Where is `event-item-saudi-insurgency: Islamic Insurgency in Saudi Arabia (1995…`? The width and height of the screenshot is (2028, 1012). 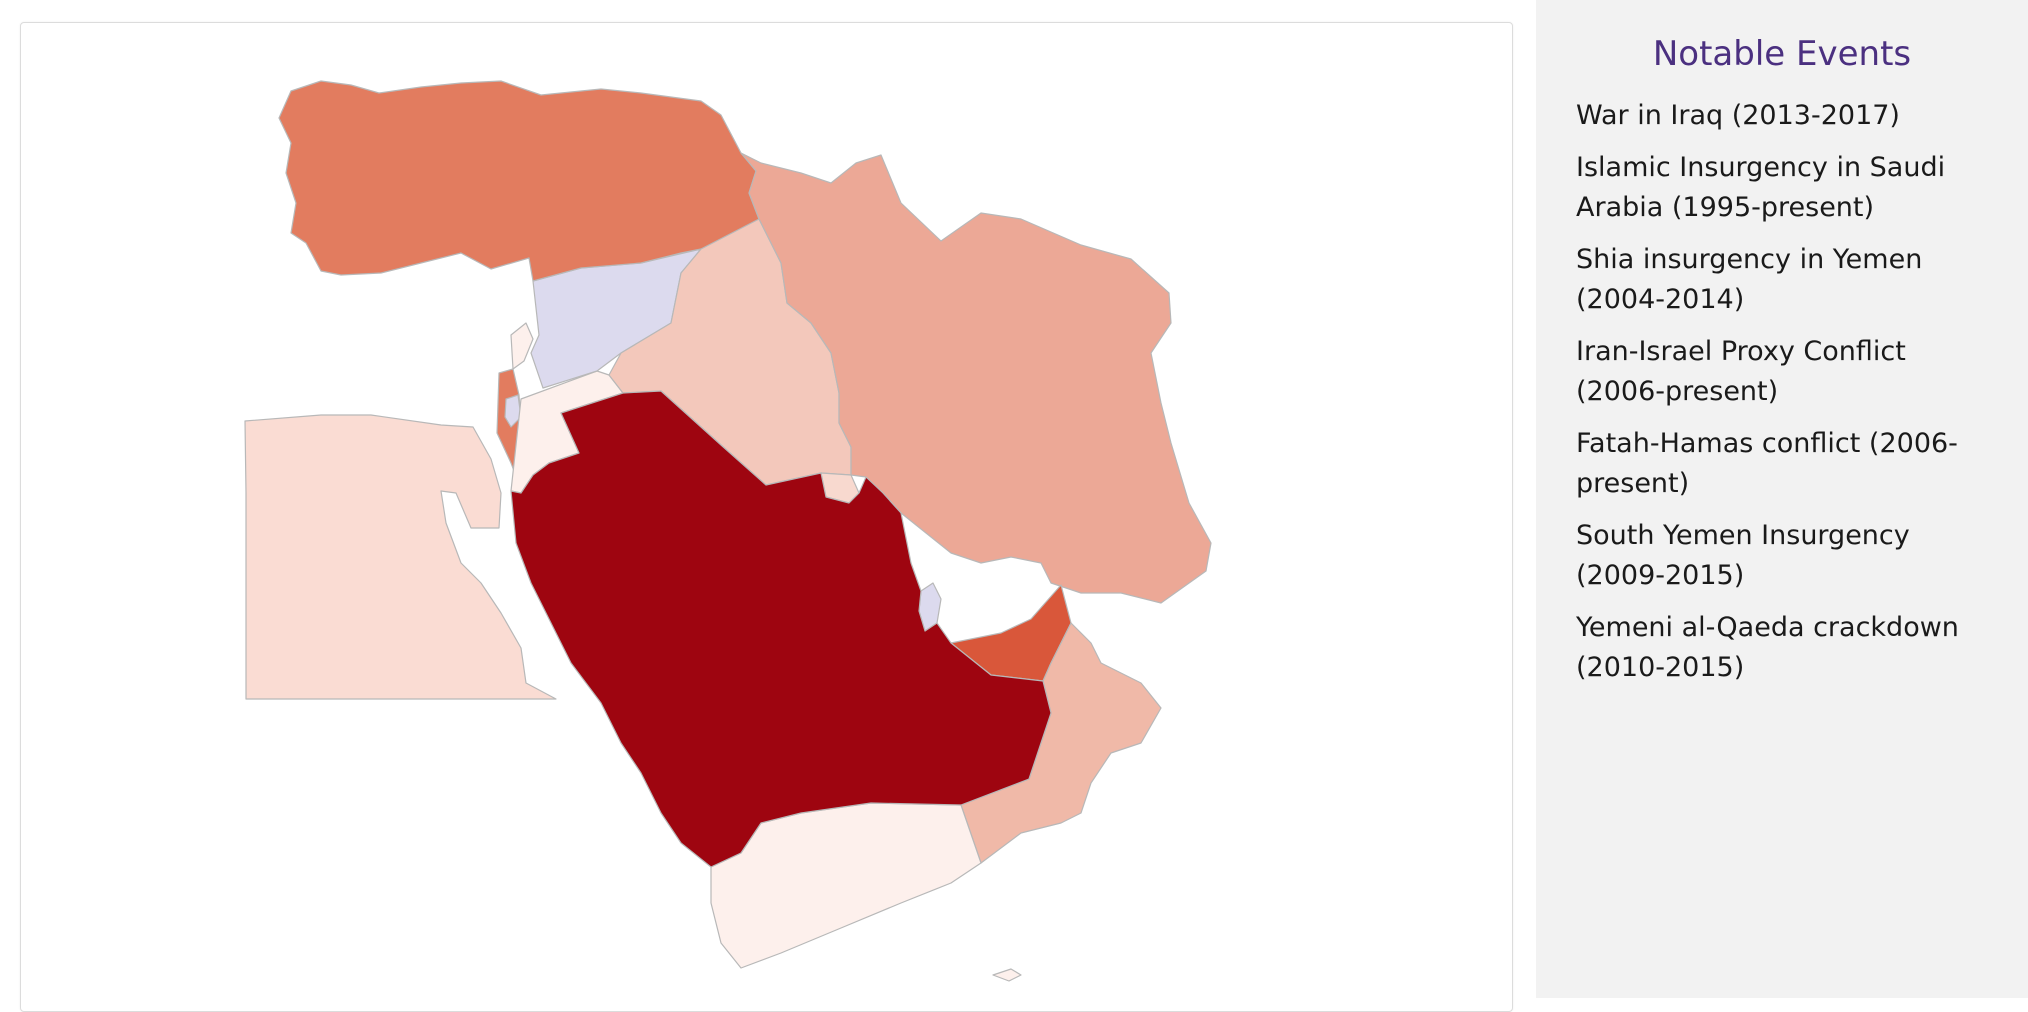 event-item-saudi-insurgency: Islamic Insurgency in Saudi Arabia (1995… is located at coordinates (1761, 187).